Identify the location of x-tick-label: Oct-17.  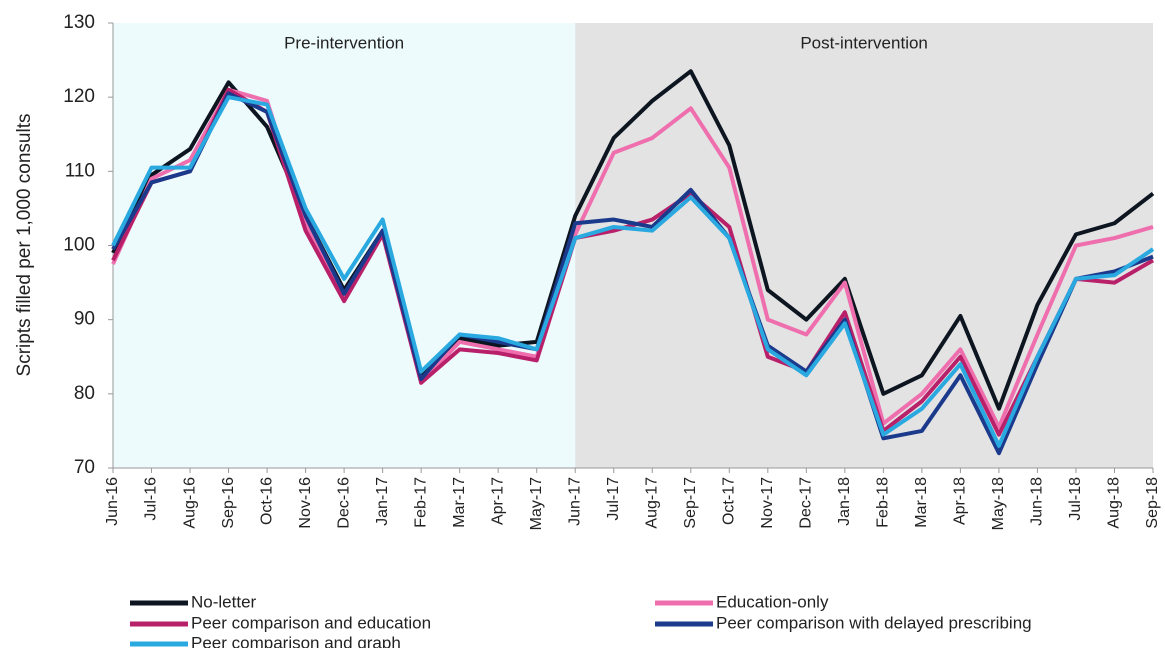
(729, 501).